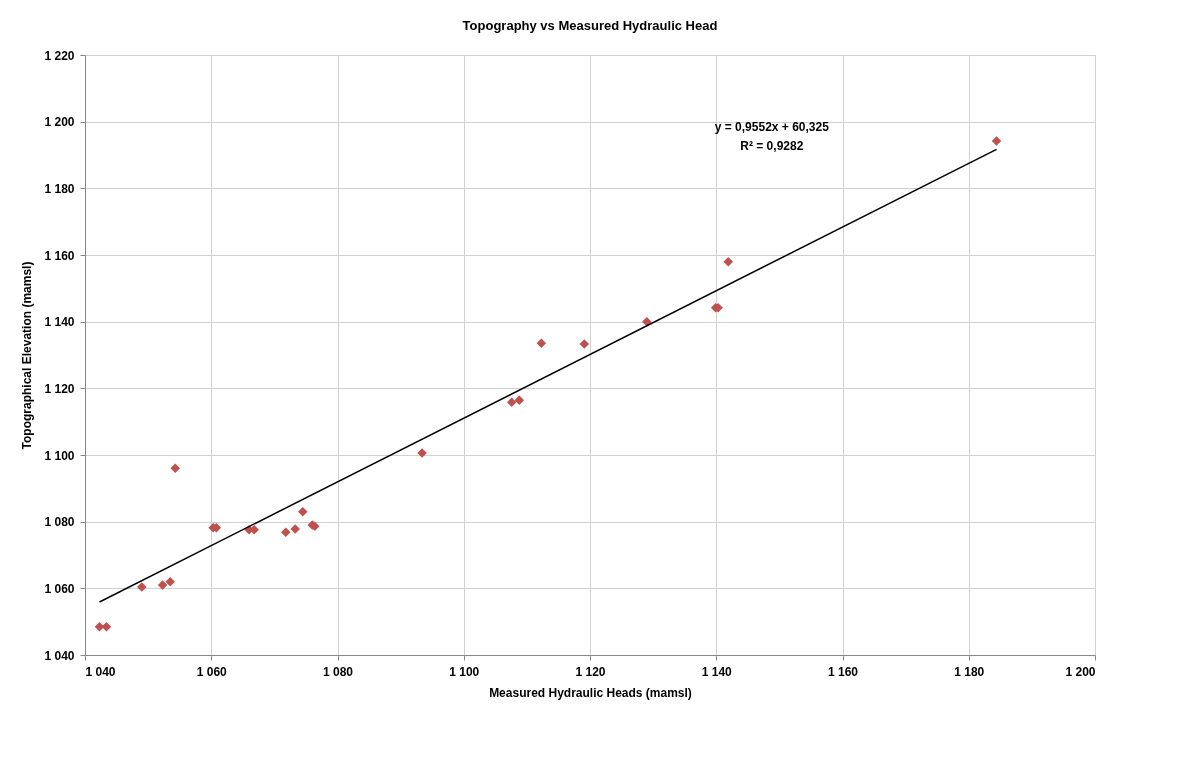  I want to click on y-axis-title: Topographical Elevation (mamsl), so click(27, 355).